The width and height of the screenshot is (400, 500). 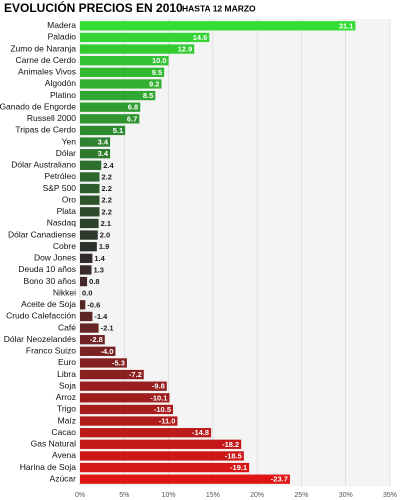 What do you see at coordinates (67, 385) in the screenshot?
I see `y-tick-label: Soja` at bounding box center [67, 385].